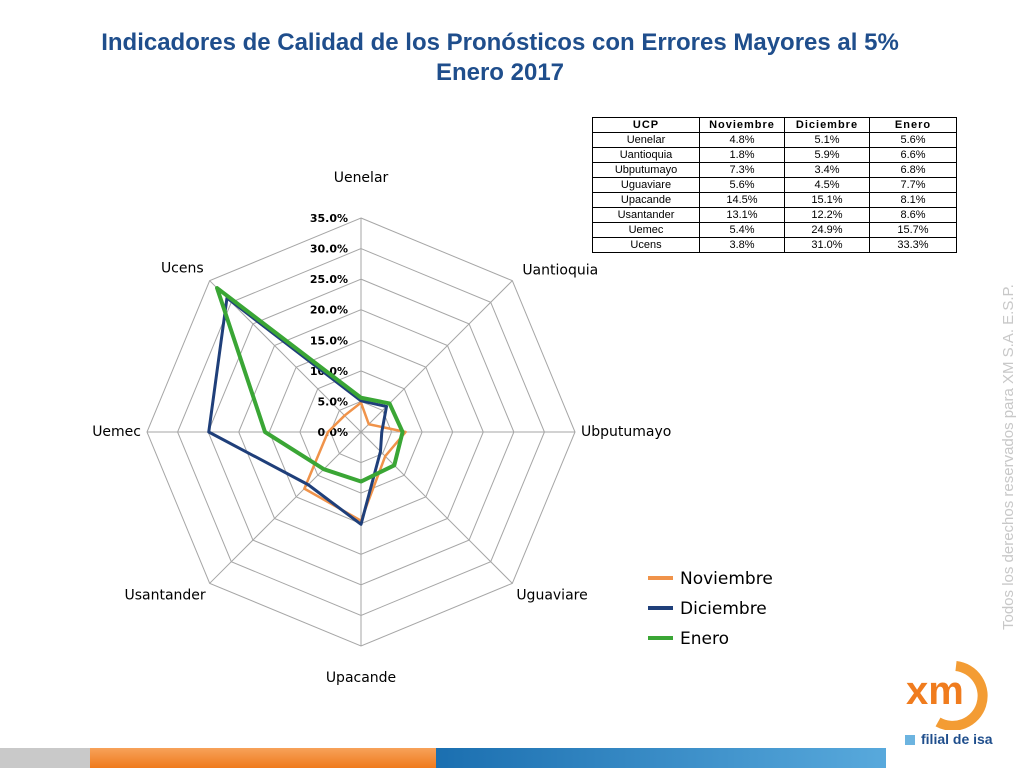  Describe the element at coordinates (661, 758) in the screenshot. I see `footer-bar-blue` at that location.